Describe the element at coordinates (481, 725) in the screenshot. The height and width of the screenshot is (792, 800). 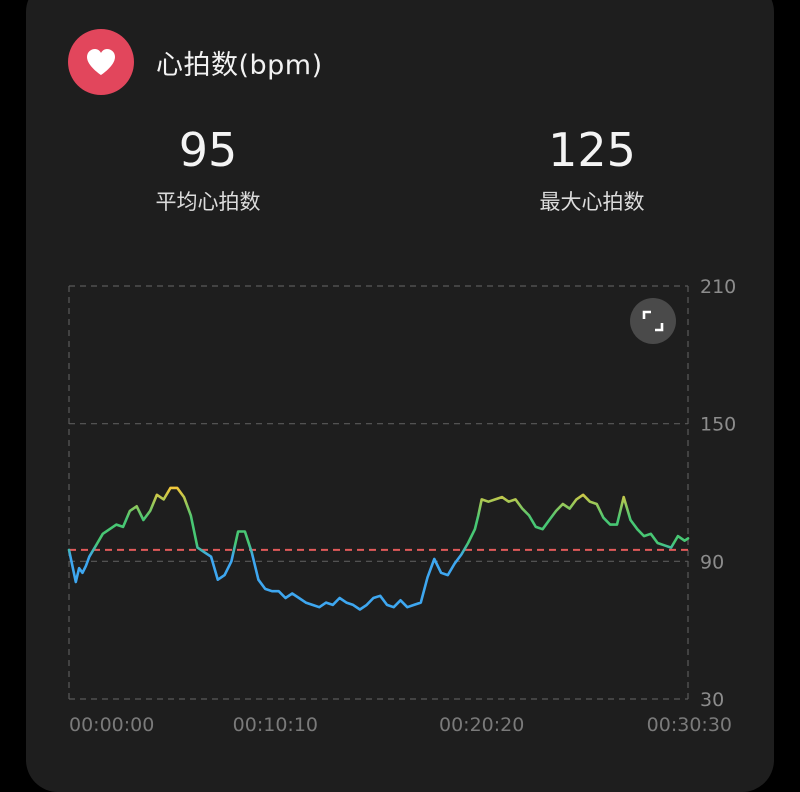
I see `x-tick-label: 00:20:20` at that location.